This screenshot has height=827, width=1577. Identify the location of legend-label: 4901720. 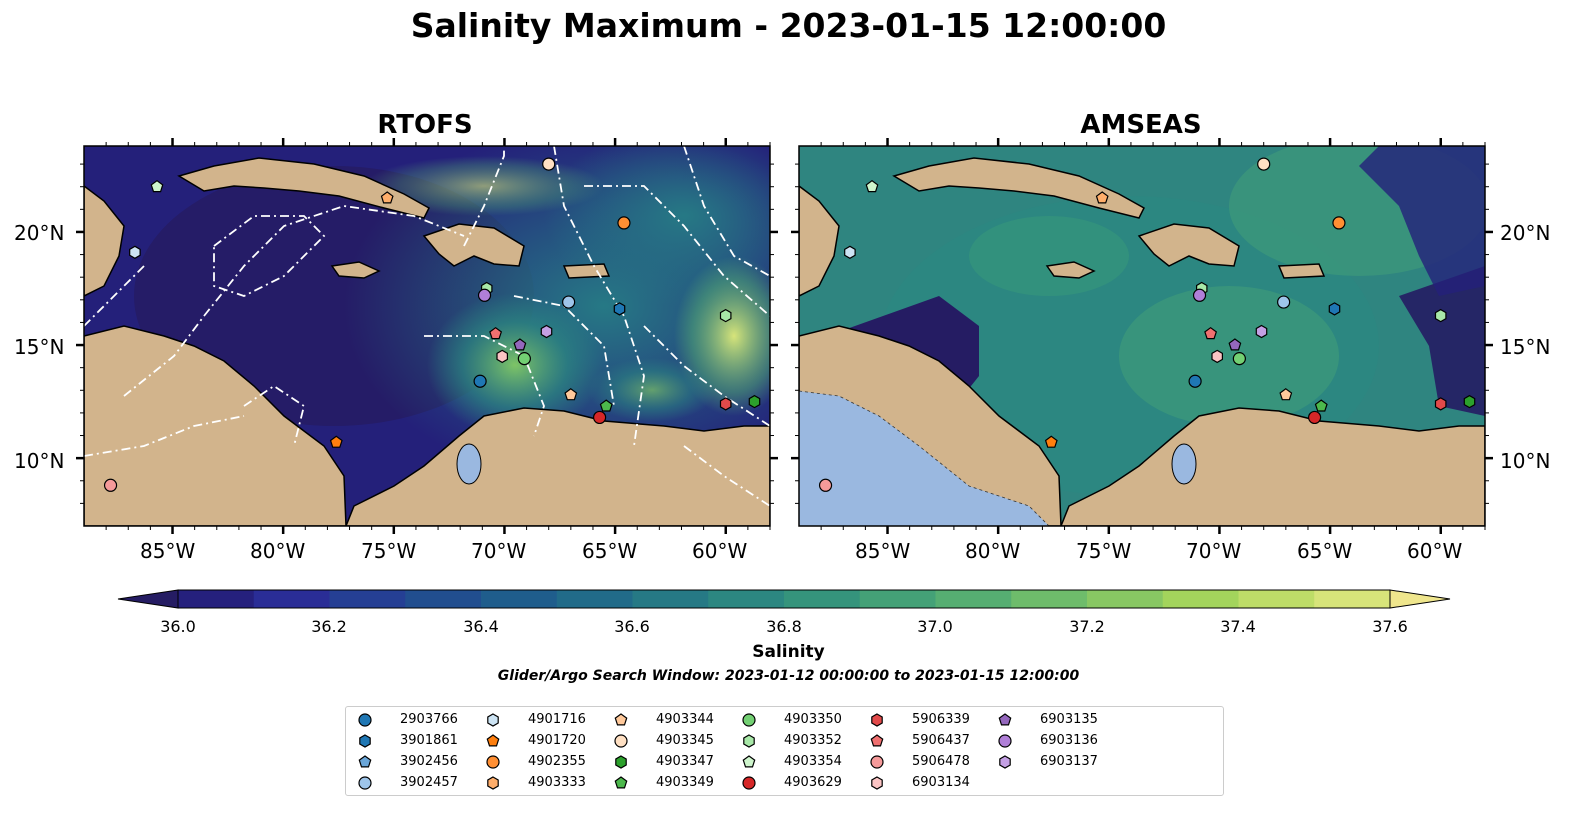
(557, 740).